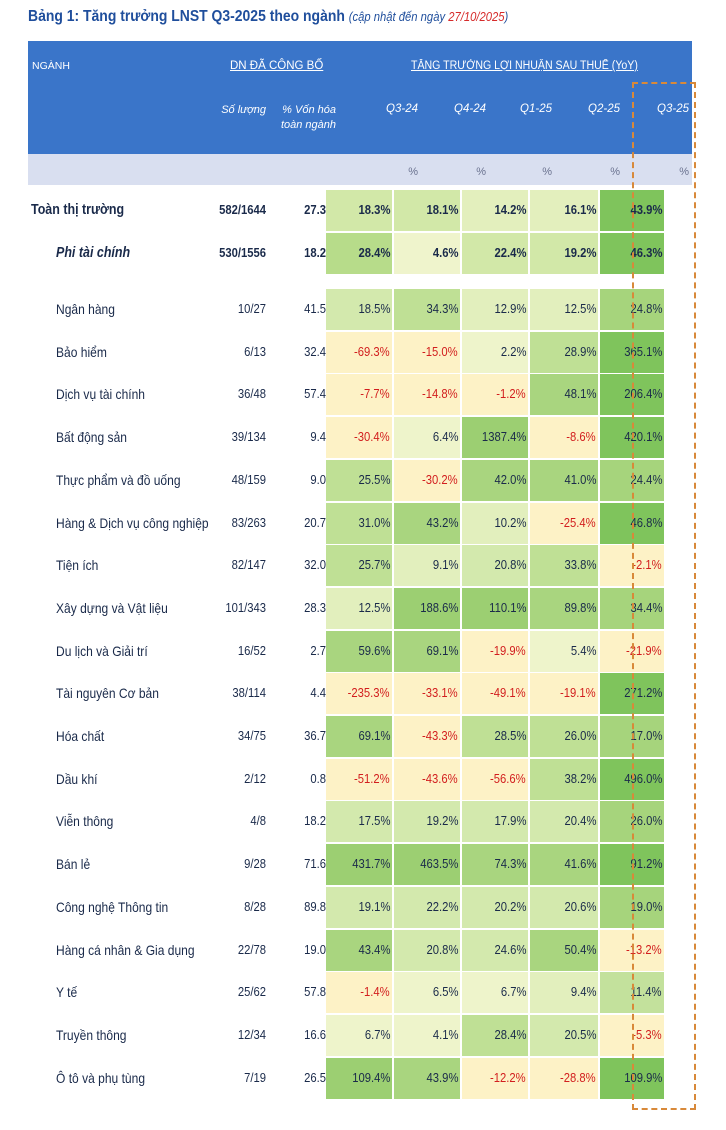  What do you see at coordinates (564, 309) in the screenshot?
I see `growth-cell-q2-25: 12.5%` at bounding box center [564, 309].